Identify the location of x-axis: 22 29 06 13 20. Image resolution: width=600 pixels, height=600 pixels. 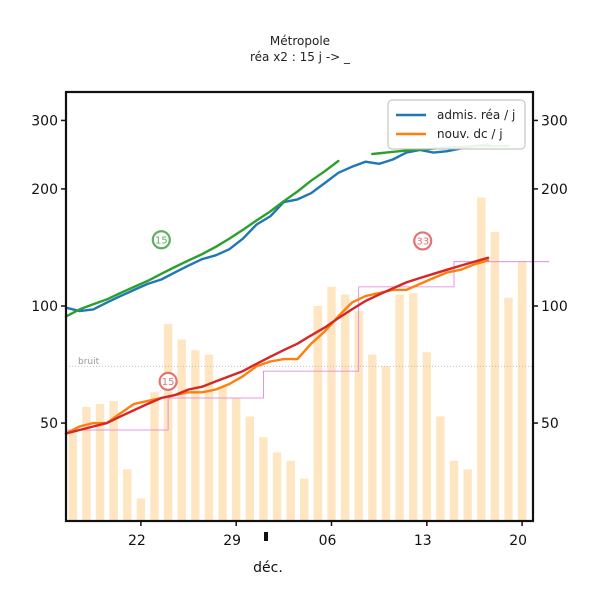
(327, 535).